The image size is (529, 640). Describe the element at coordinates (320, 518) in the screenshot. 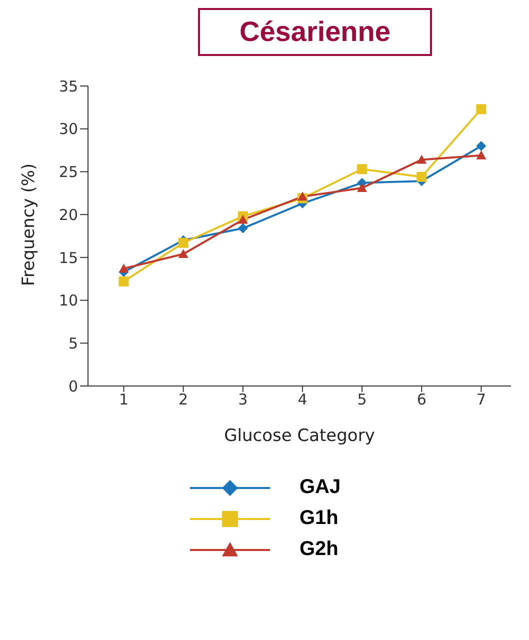

I see `legend-label: G1h` at that location.